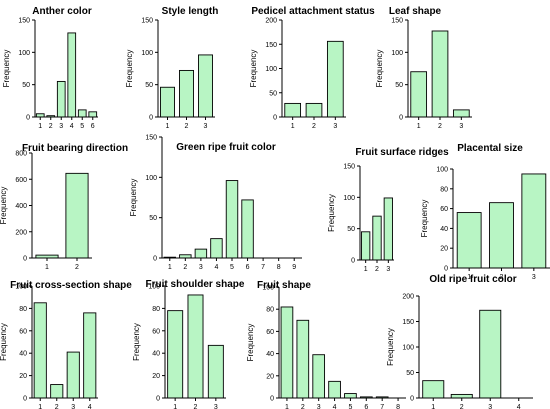  Describe the element at coordinates (21, 206) in the screenshot. I see `y-tick-label: 400` at that location.